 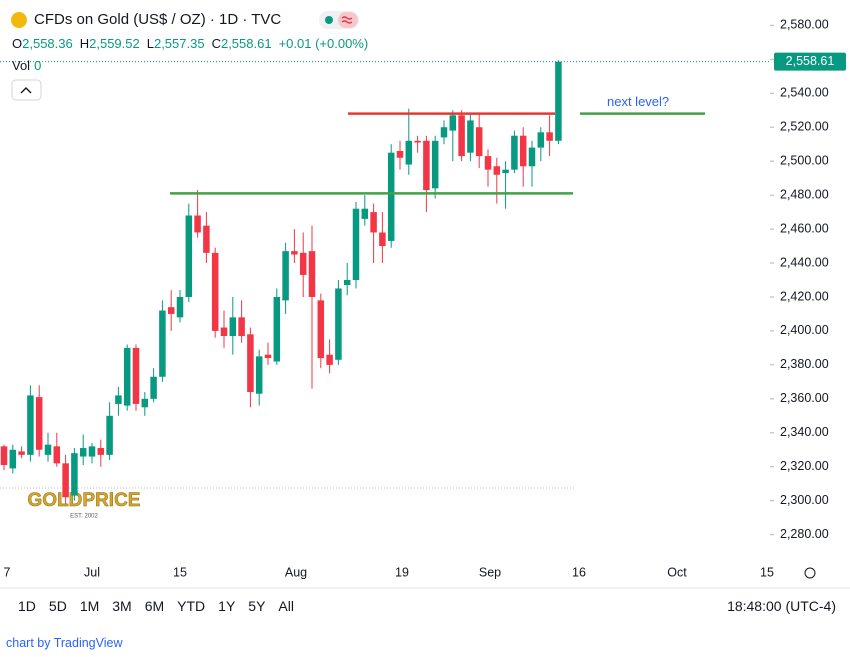 I want to click on x-tick-label: Aug, so click(x=296, y=572).